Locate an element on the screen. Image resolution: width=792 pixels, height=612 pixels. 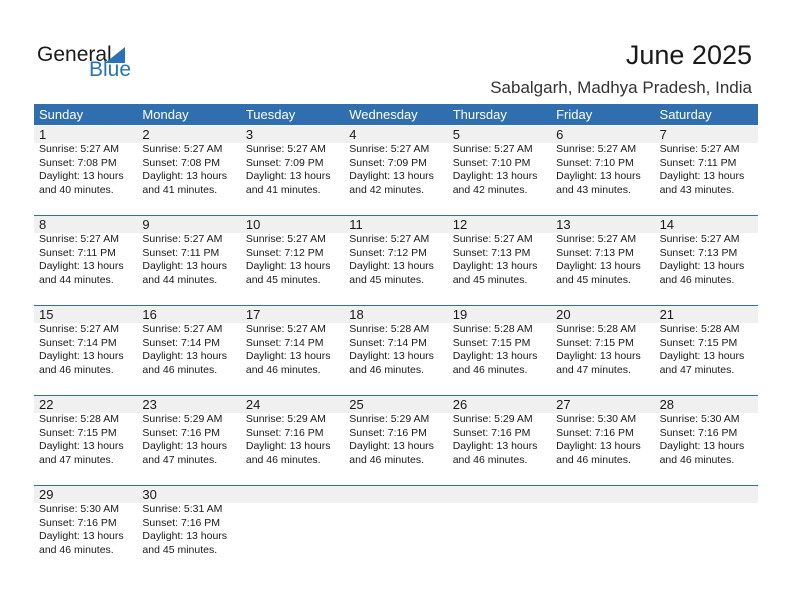
day-number: 19 is located at coordinates (460, 314).